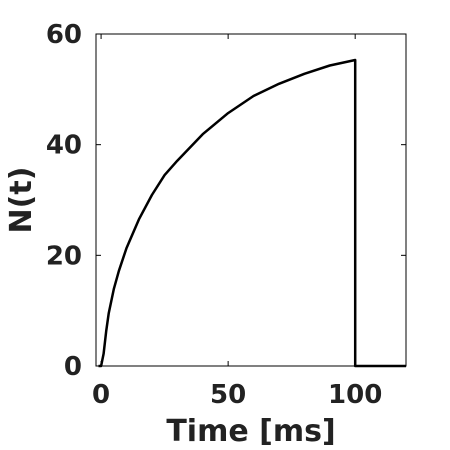 The image size is (450, 450). Describe the element at coordinates (355, 395) in the screenshot. I see `x-tick-label: 100` at that location.